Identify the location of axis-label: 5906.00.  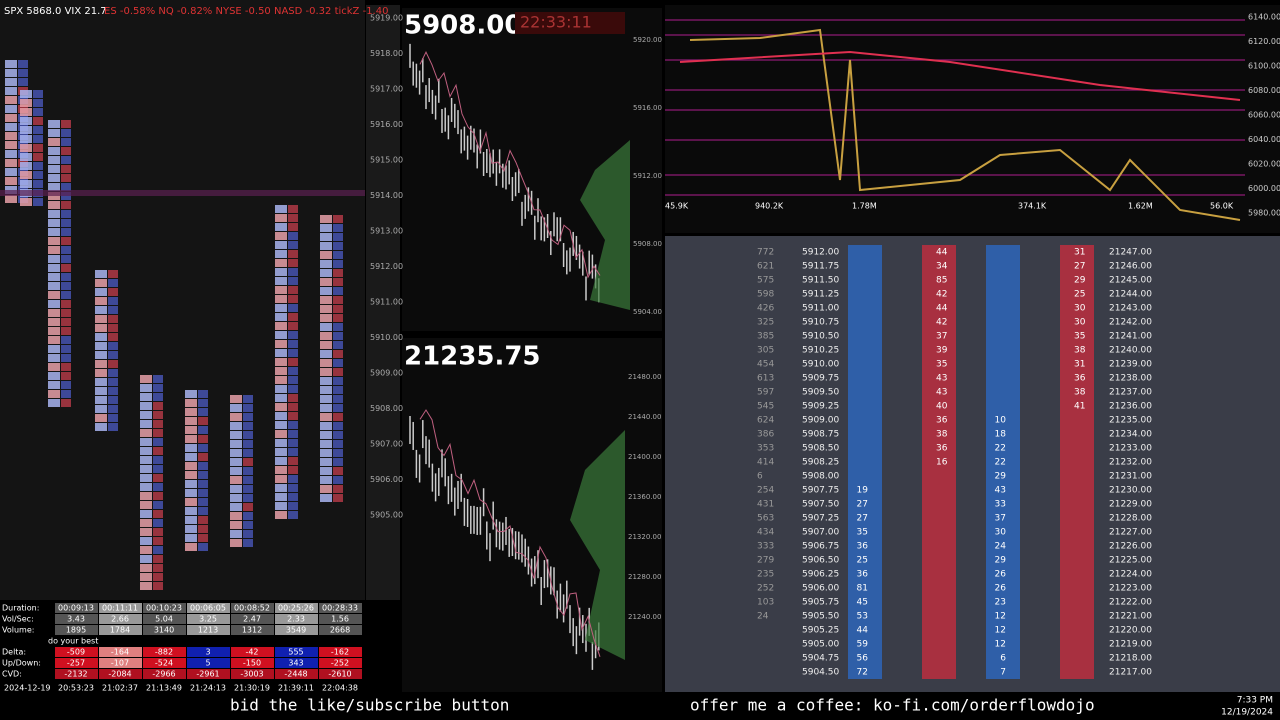
(386, 479).